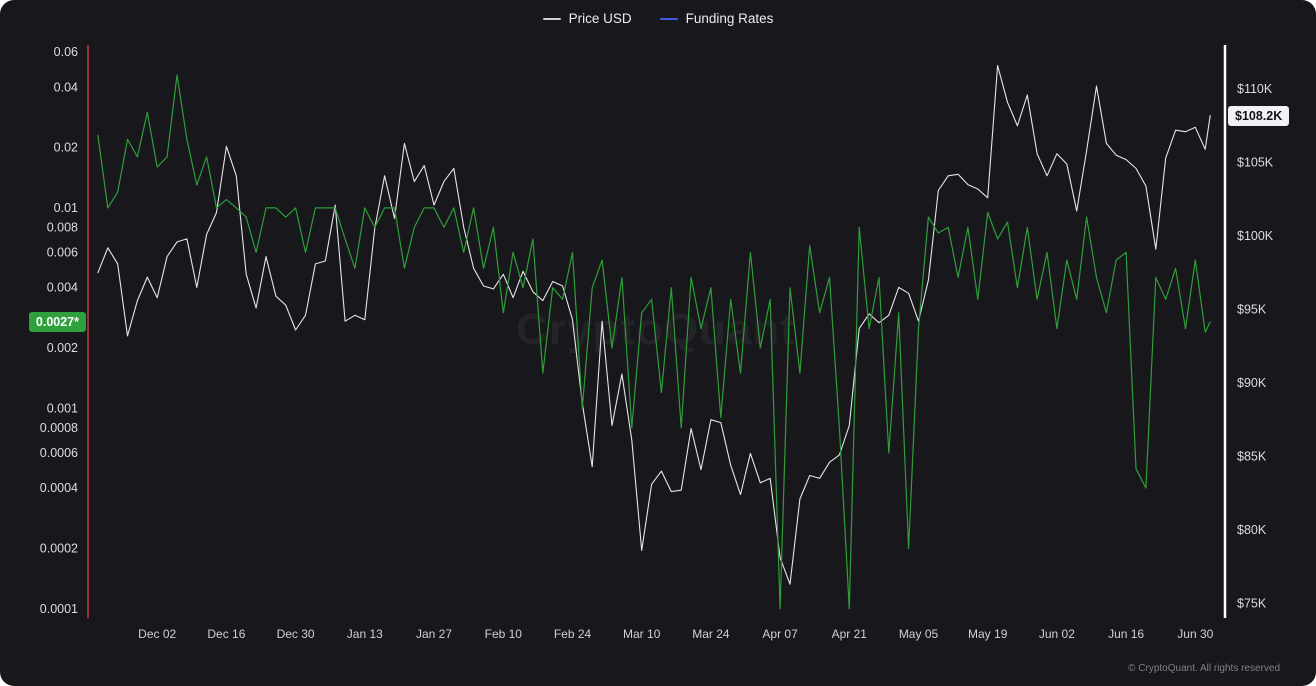 This screenshot has height=686, width=1316. Describe the element at coordinates (1252, 530) in the screenshot. I see `right-axis-tick-label: $80K` at that location.